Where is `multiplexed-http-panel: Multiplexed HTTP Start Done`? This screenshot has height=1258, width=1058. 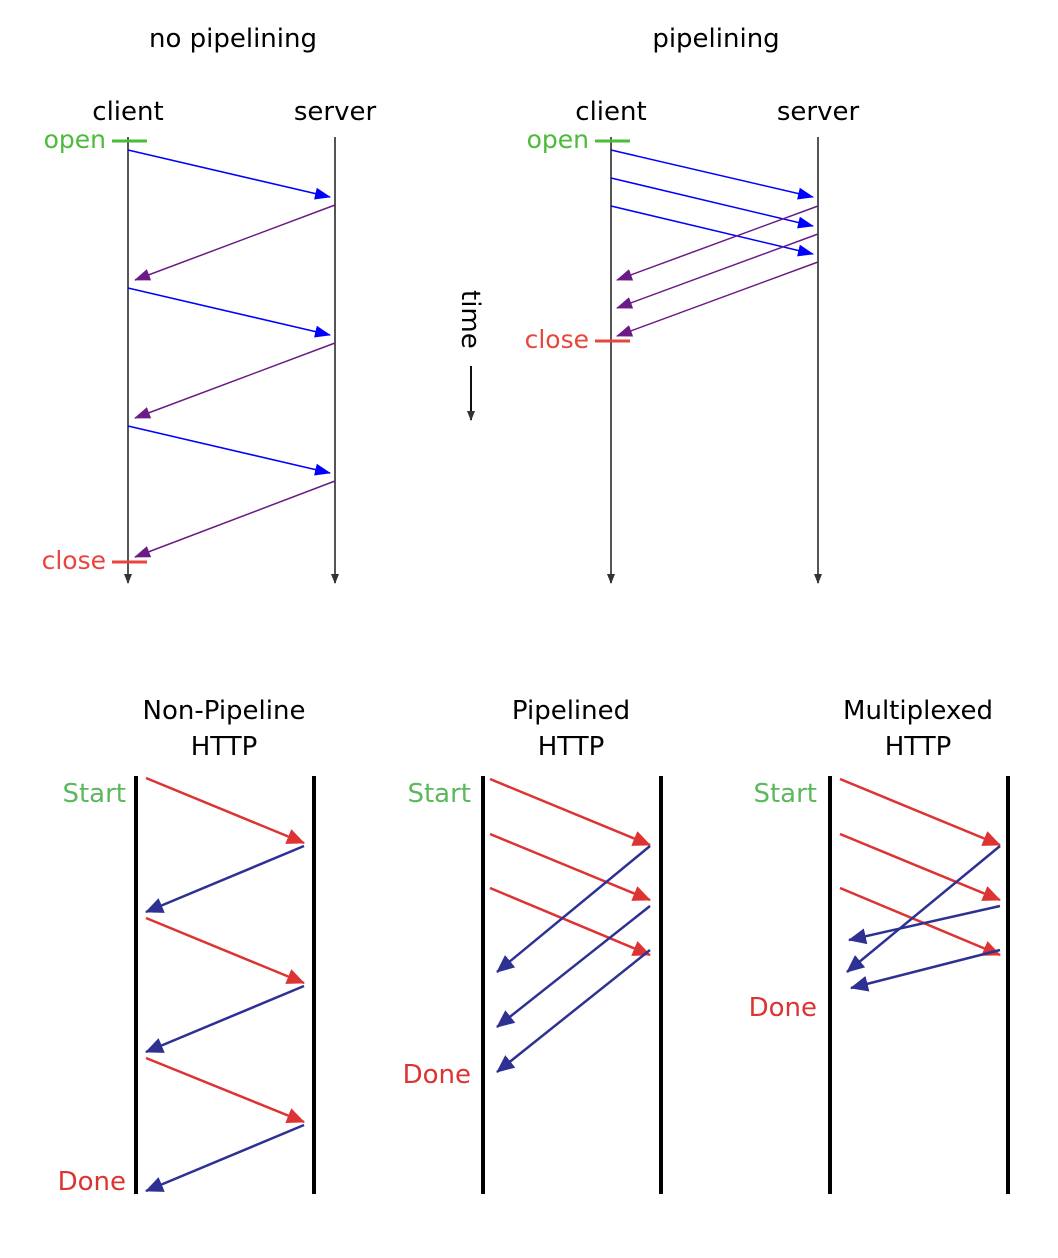 multiplexed-http-panel: Multiplexed HTTP Start Done is located at coordinates (879, 945).